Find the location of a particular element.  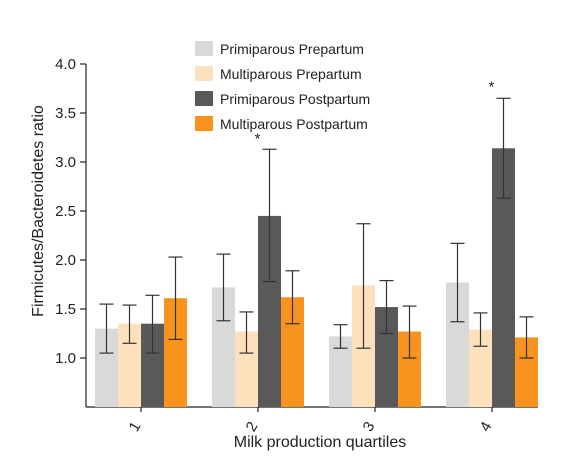

y-tick-label: 1.5 is located at coordinates (65, 309).